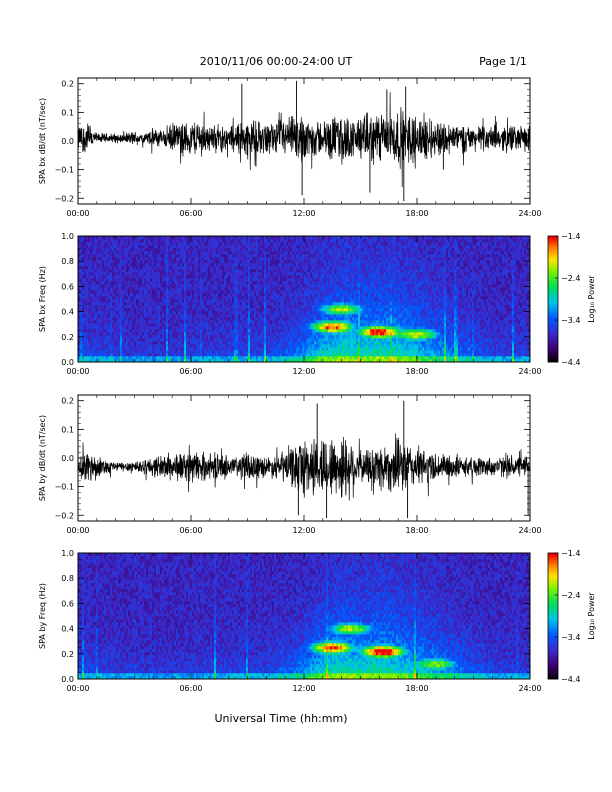 This screenshot has width=612, height=792. I want to click on page-number: Page 1/1, so click(503, 61).